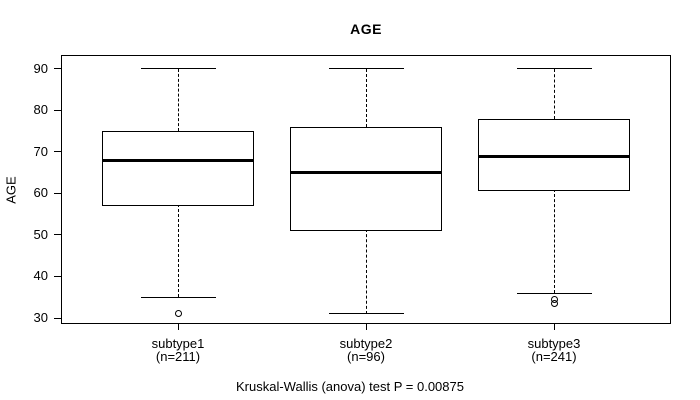 The height and width of the screenshot is (400, 700). Describe the element at coordinates (40, 193) in the screenshot. I see `y-axis-tick-label: 60` at that location.